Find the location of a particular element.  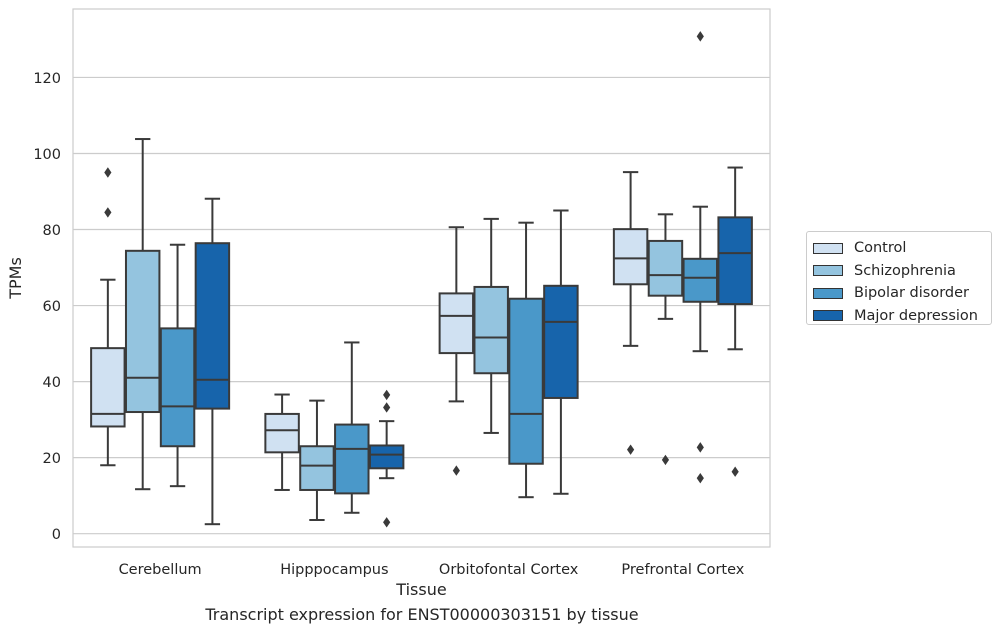

y-tick-label: 60 is located at coordinates (52, 307).